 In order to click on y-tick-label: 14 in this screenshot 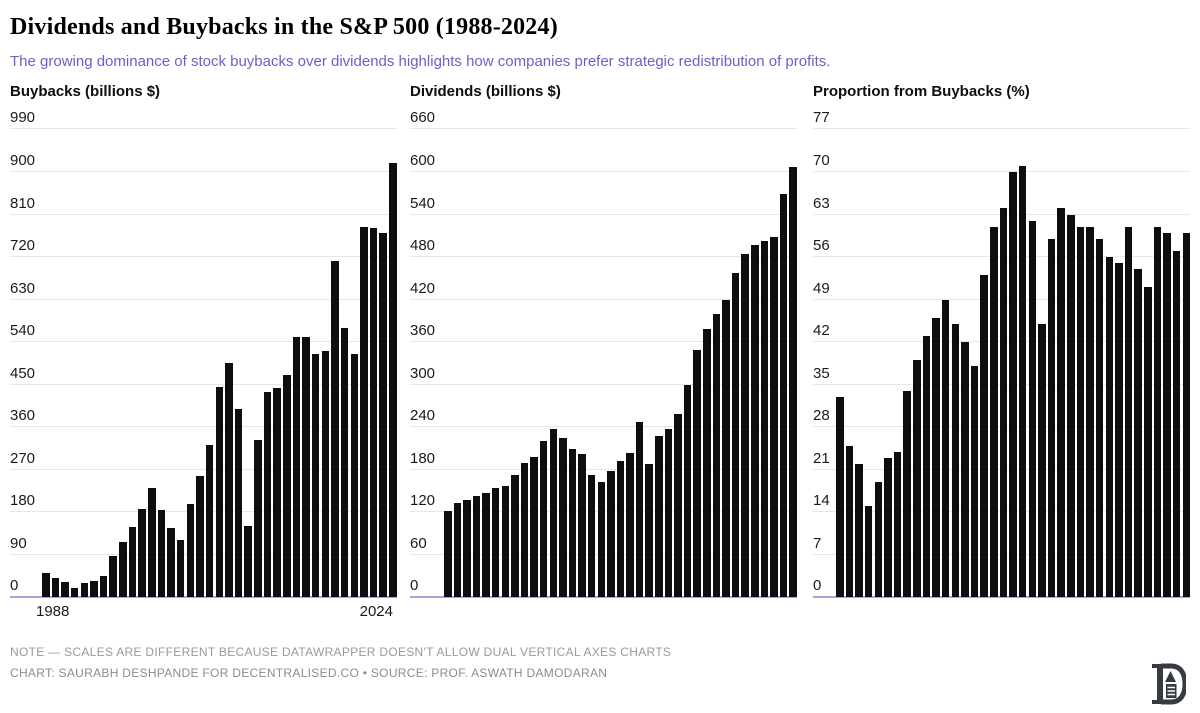, I will do `click(821, 501)`.